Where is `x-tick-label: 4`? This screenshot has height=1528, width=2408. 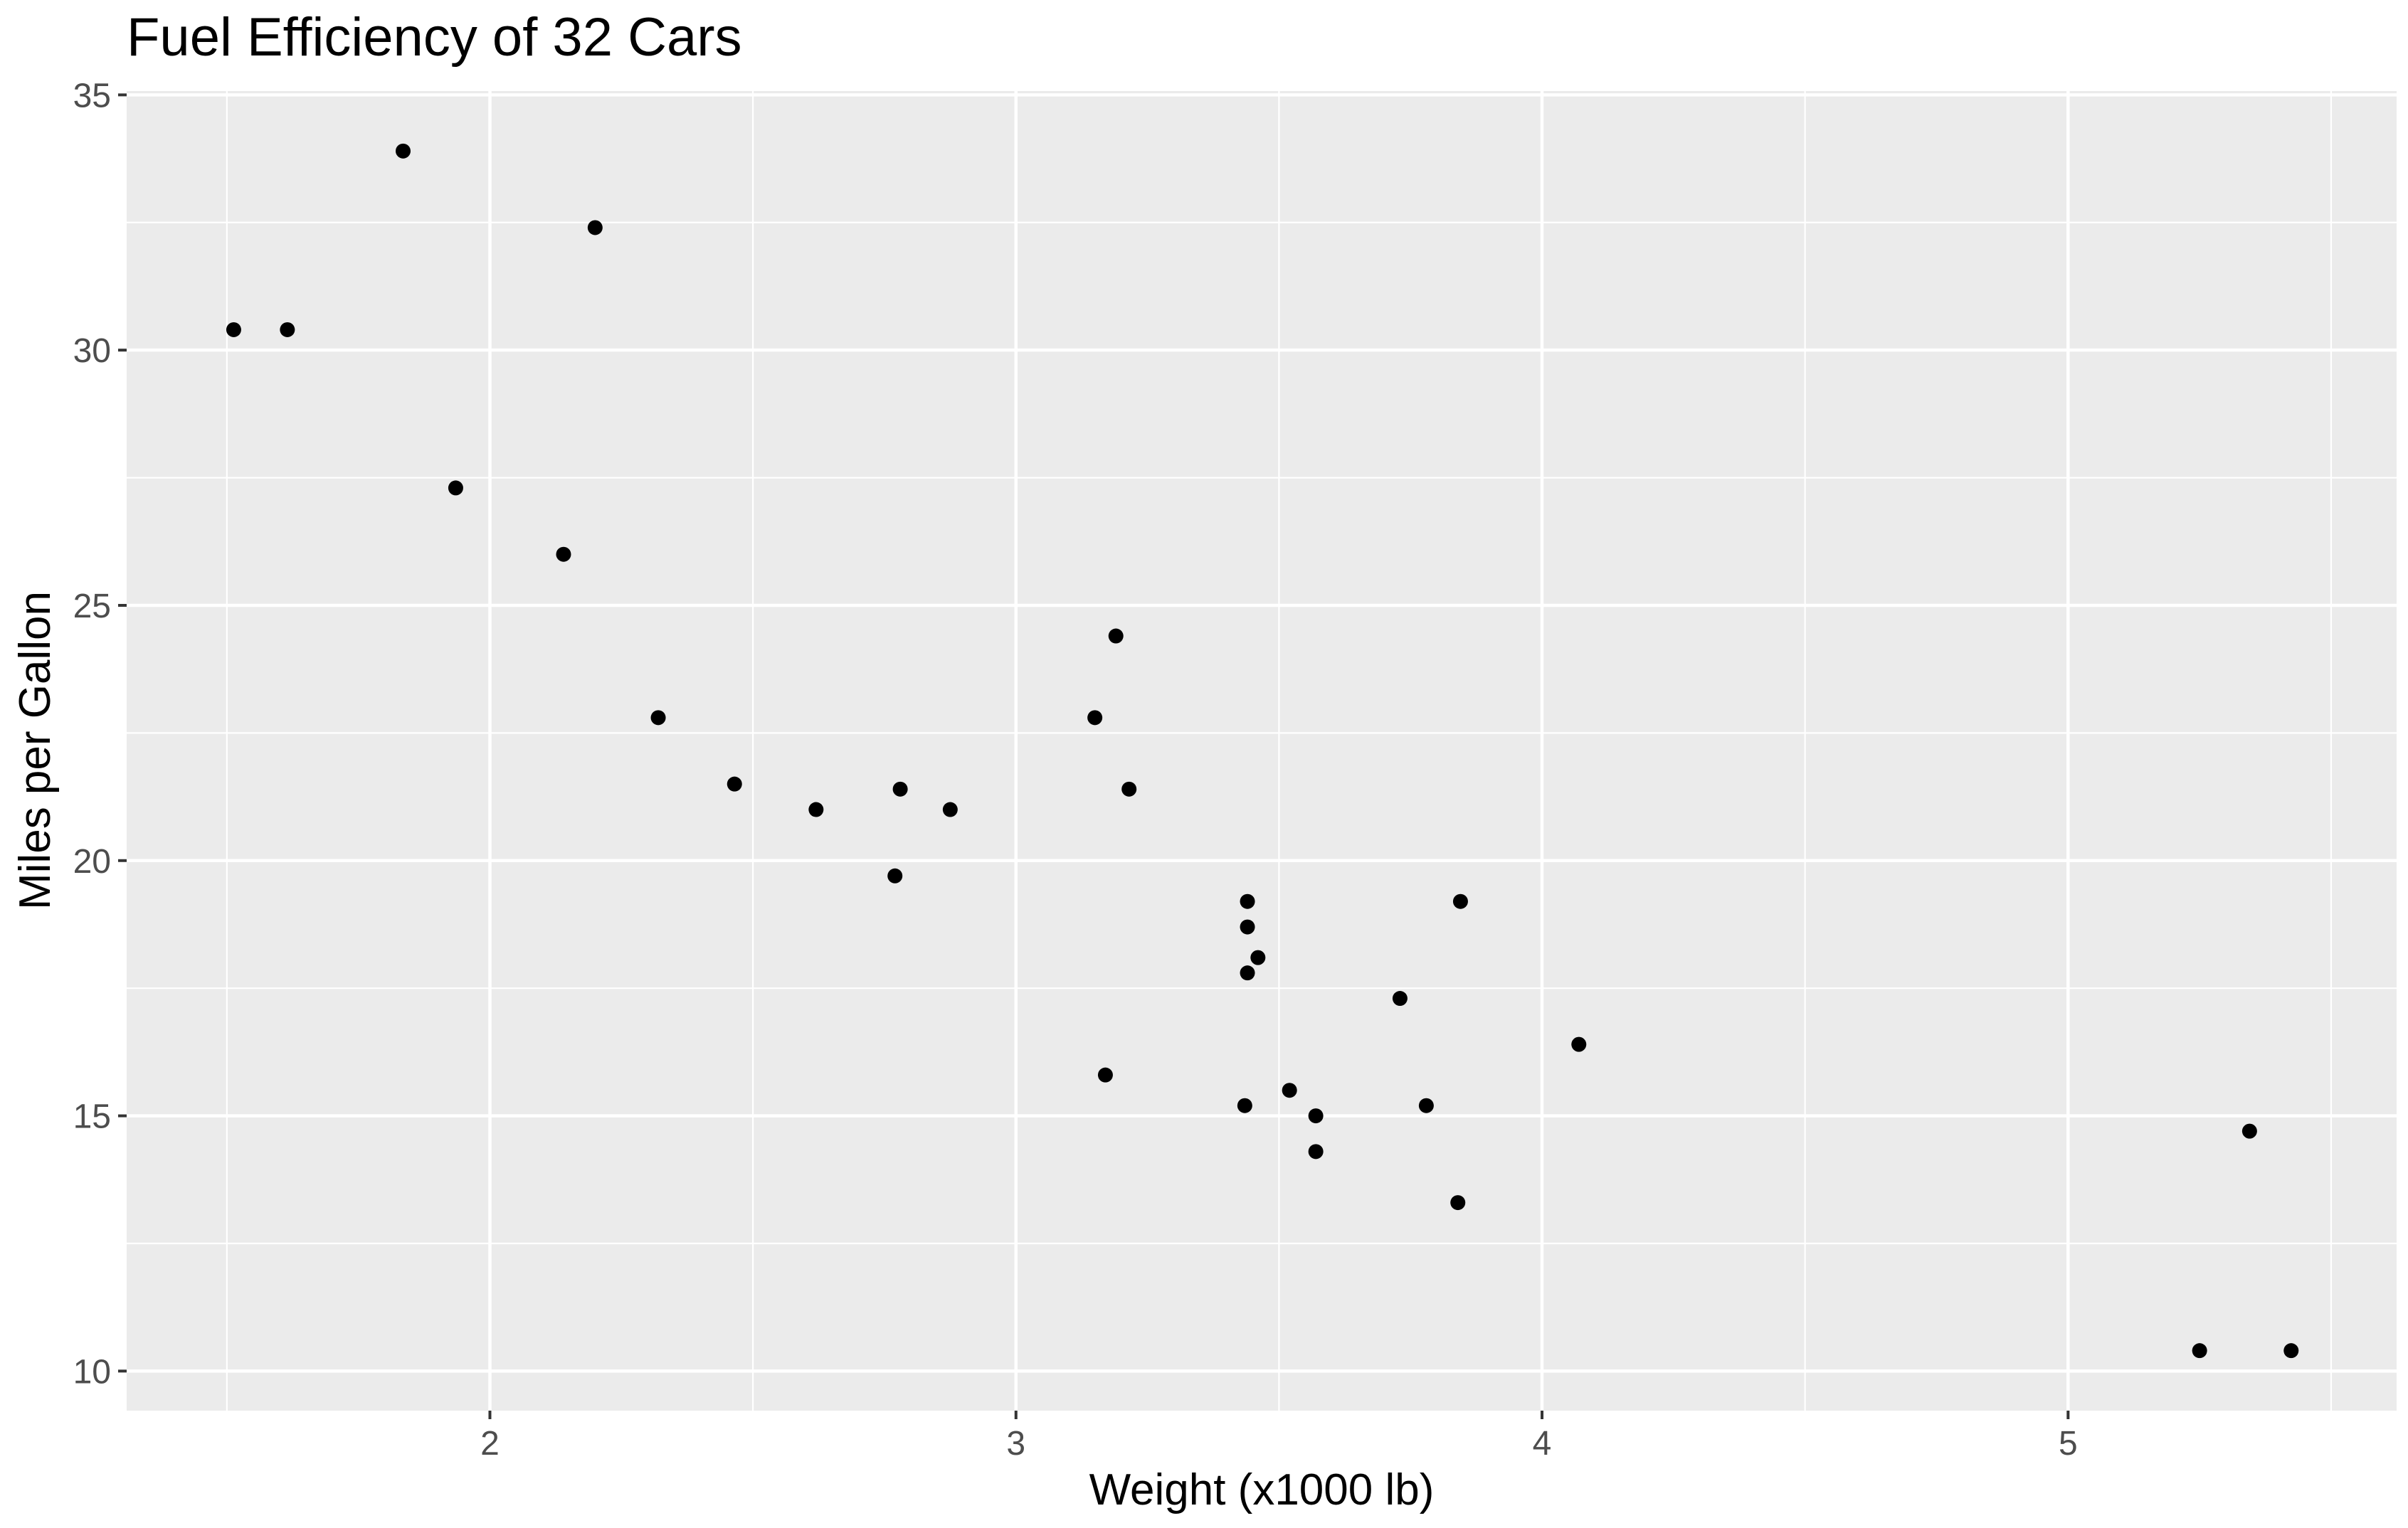
x-tick-label: 4 is located at coordinates (1542, 1444).